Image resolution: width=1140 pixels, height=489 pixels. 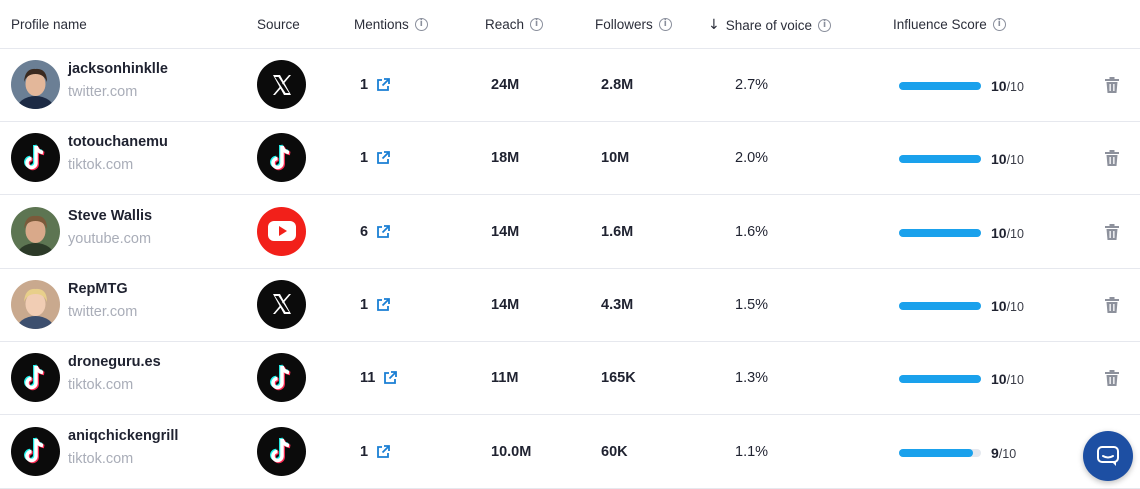 I want to click on share-of-voice-value: 1.3%, so click(x=752, y=378).